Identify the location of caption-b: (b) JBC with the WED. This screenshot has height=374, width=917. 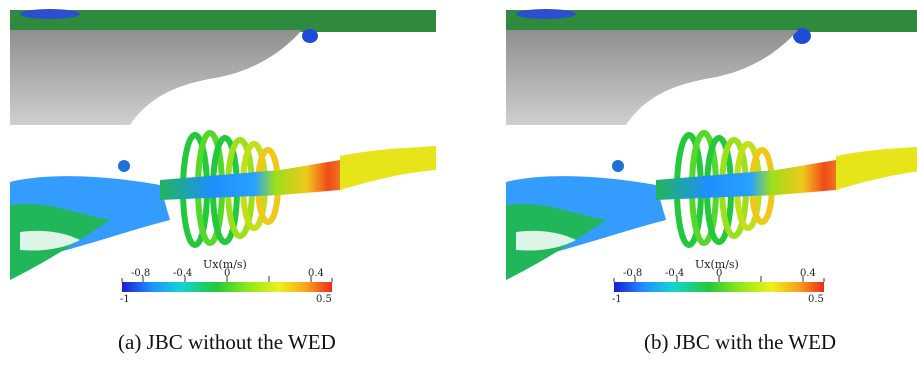
(740, 342).